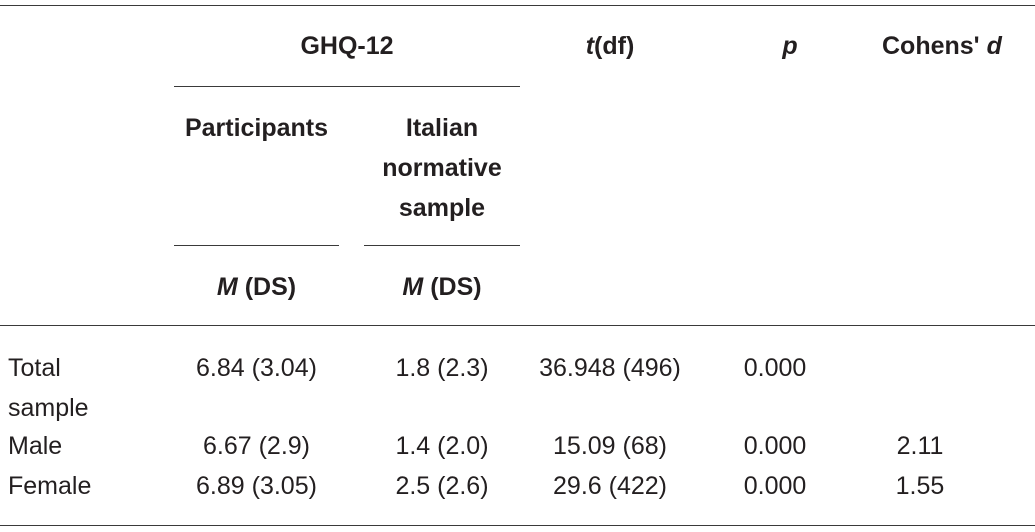  Describe the element at coordinates (256, 446) in the screenshot. I see `cell-participants: 6.67 (2.9)` at that location.